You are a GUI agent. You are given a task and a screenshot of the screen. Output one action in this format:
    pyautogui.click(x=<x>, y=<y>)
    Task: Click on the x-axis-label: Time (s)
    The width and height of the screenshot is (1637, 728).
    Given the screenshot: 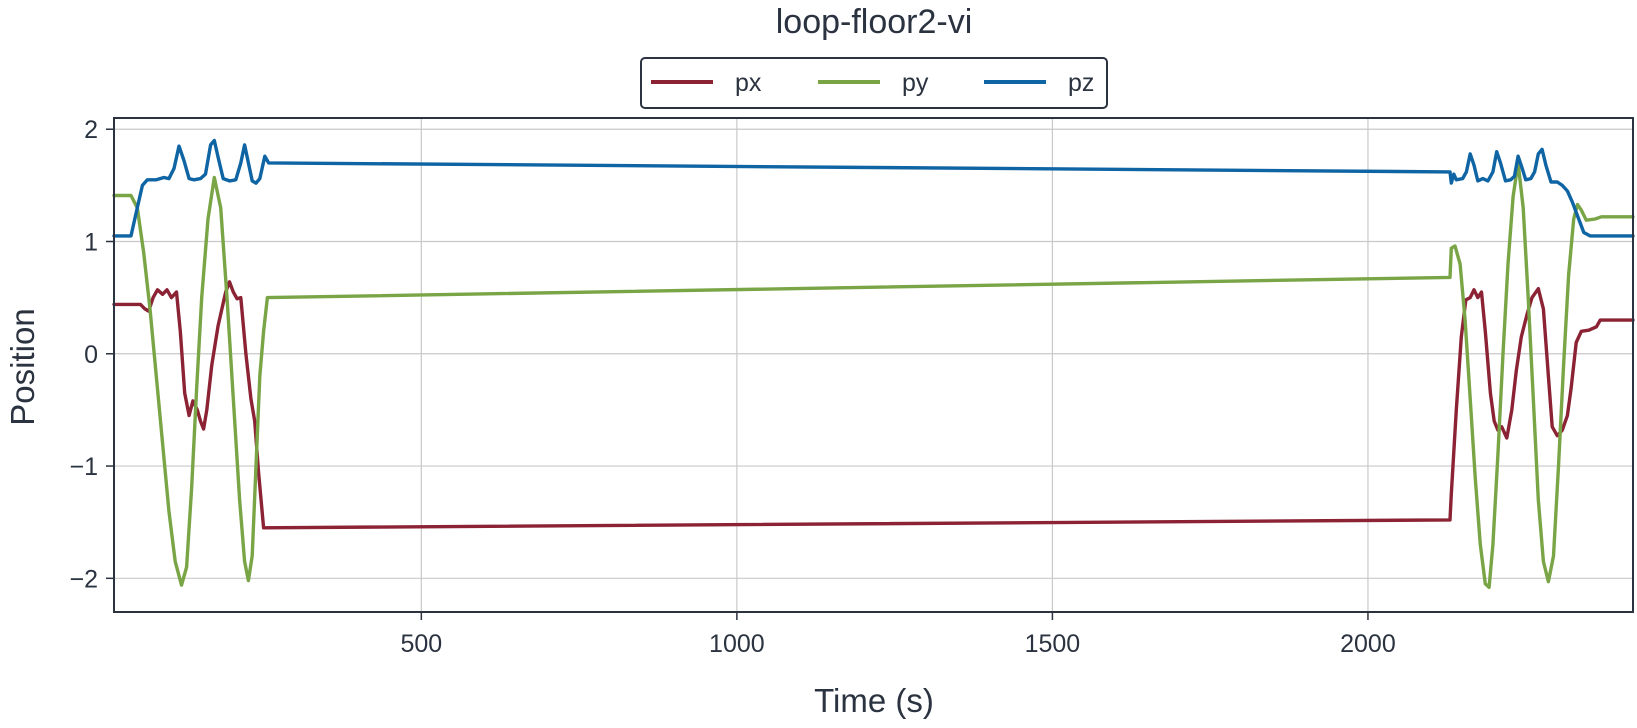 What is the action you would take?
    pyautogui.click(x=874, y=700)
    